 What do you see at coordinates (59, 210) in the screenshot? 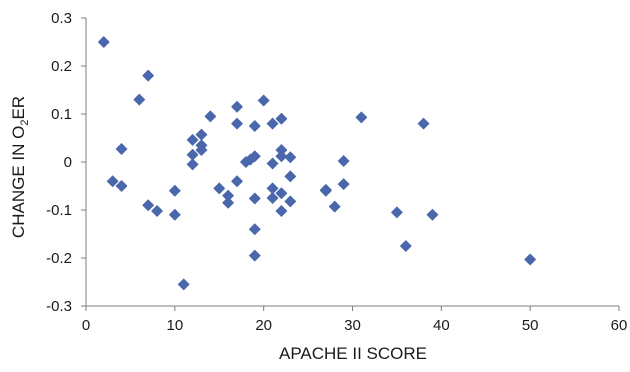
I see `y-tick-label: -0.1` at bounding box center [59, 210].